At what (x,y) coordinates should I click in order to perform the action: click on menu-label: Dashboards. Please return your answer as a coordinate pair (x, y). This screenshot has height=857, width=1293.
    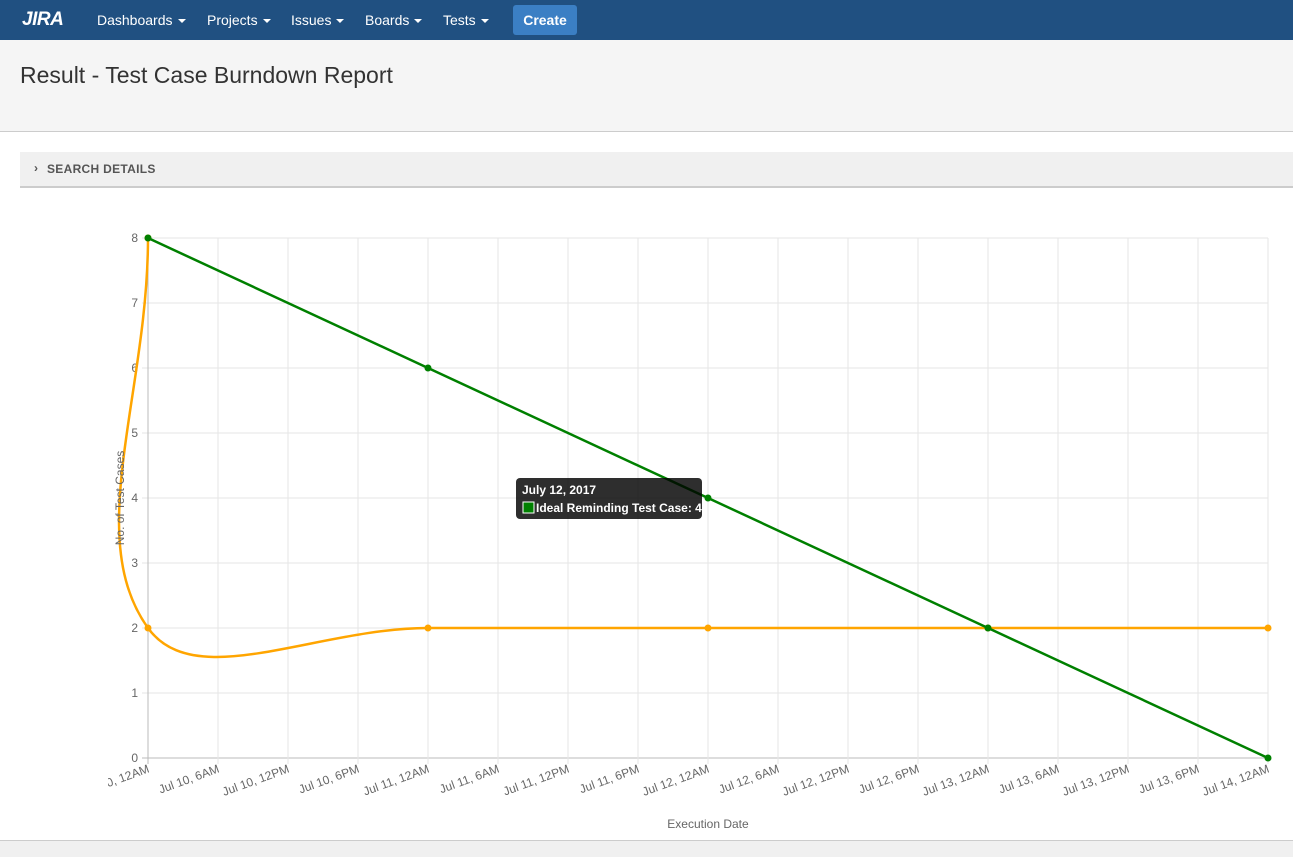
    Looking at the image, I should click on (135, 20).